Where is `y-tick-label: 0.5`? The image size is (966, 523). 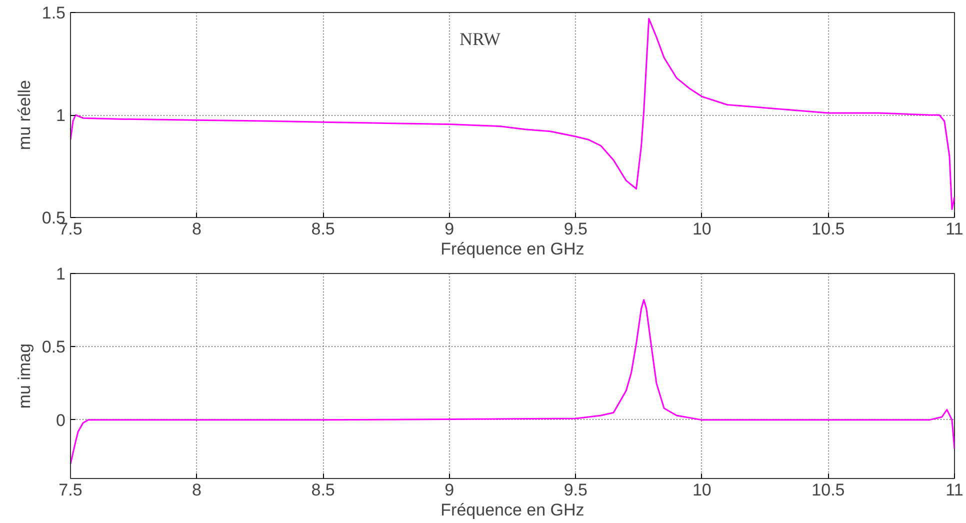 y-tick-label: 0.5 is located at coordinates (54, 347).